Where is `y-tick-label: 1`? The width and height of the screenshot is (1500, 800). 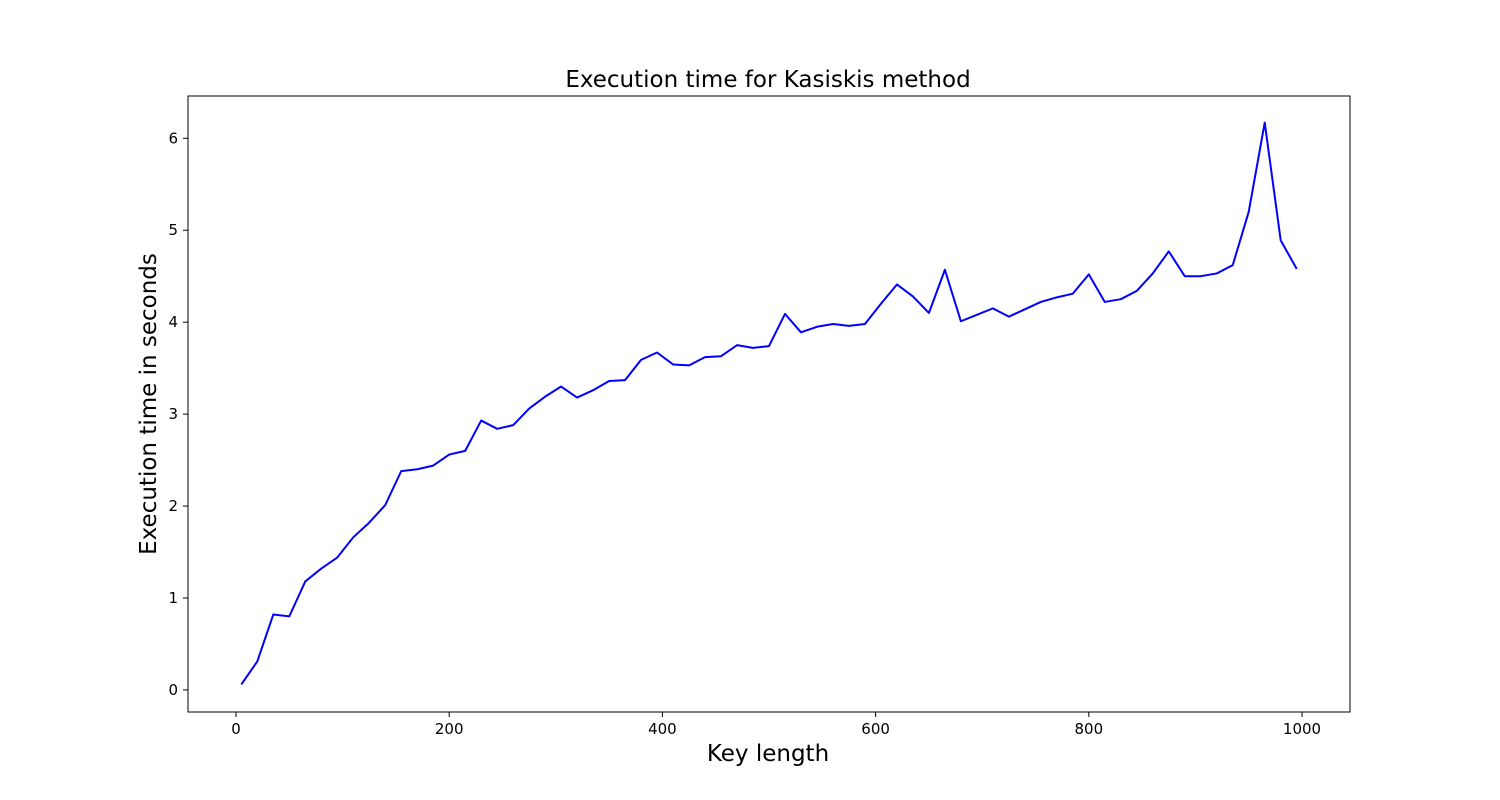 y-tick-label: 1 is located at coordinates (173, 598).